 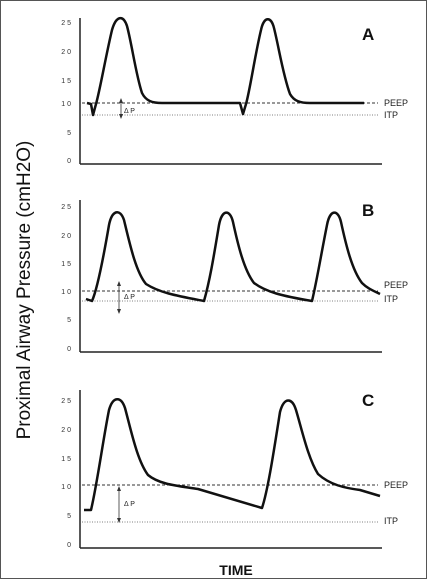 What do you see at coordinates (119, 283) in the screenshot?
I see `panel-b-arrowhead-up` at bounding box center [119, 283].